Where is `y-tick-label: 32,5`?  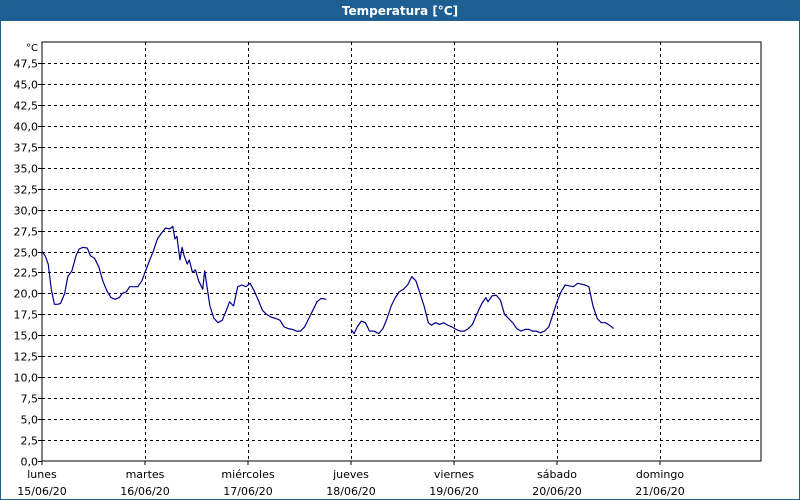
y-tick-label: 32,5 is located at coordinates (26, 190).